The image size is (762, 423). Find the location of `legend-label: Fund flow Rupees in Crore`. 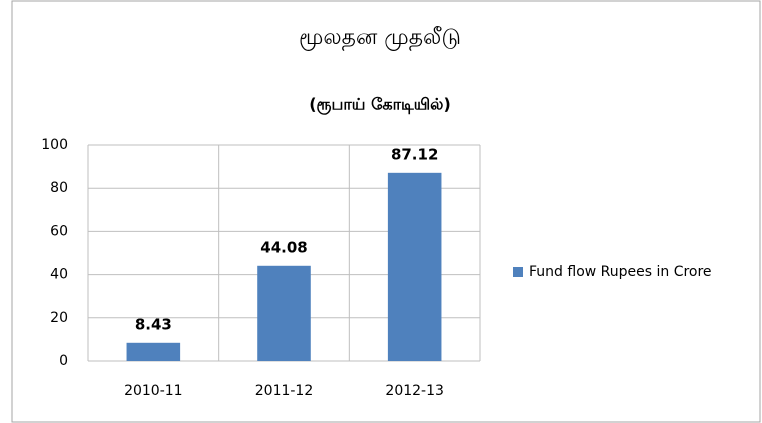

legend-label: Fund flow Rupees in Crore is located at coordinates (620, 272).